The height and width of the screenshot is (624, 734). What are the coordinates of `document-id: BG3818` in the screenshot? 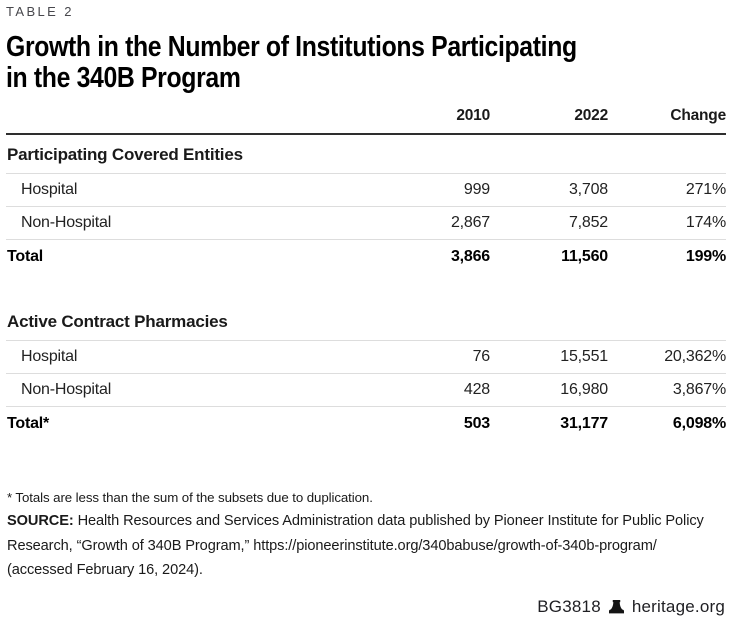 It's located at (569, 606).